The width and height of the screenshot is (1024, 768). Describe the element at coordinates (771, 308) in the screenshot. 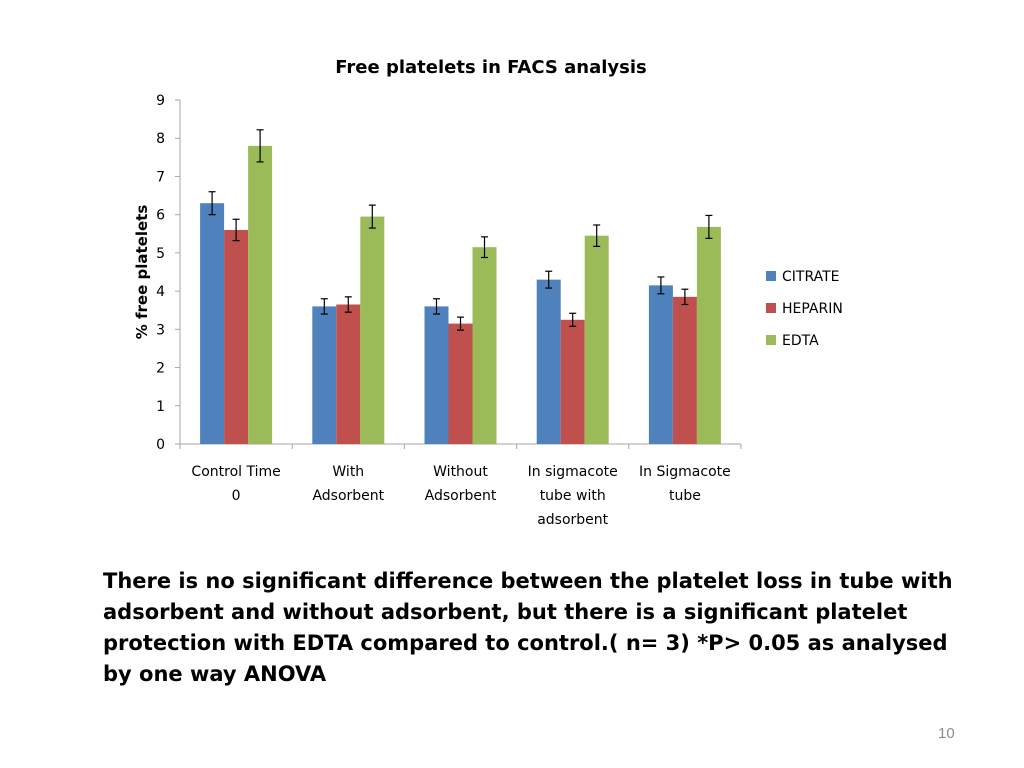

I see `legend-swatch-heparin` at that location.